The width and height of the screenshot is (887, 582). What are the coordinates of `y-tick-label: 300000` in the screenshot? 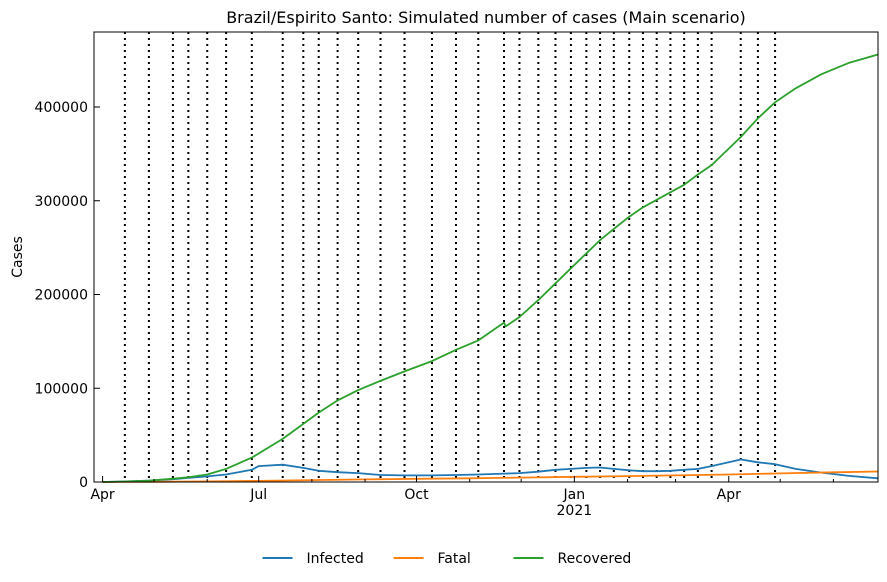 It's located at (61, 202).